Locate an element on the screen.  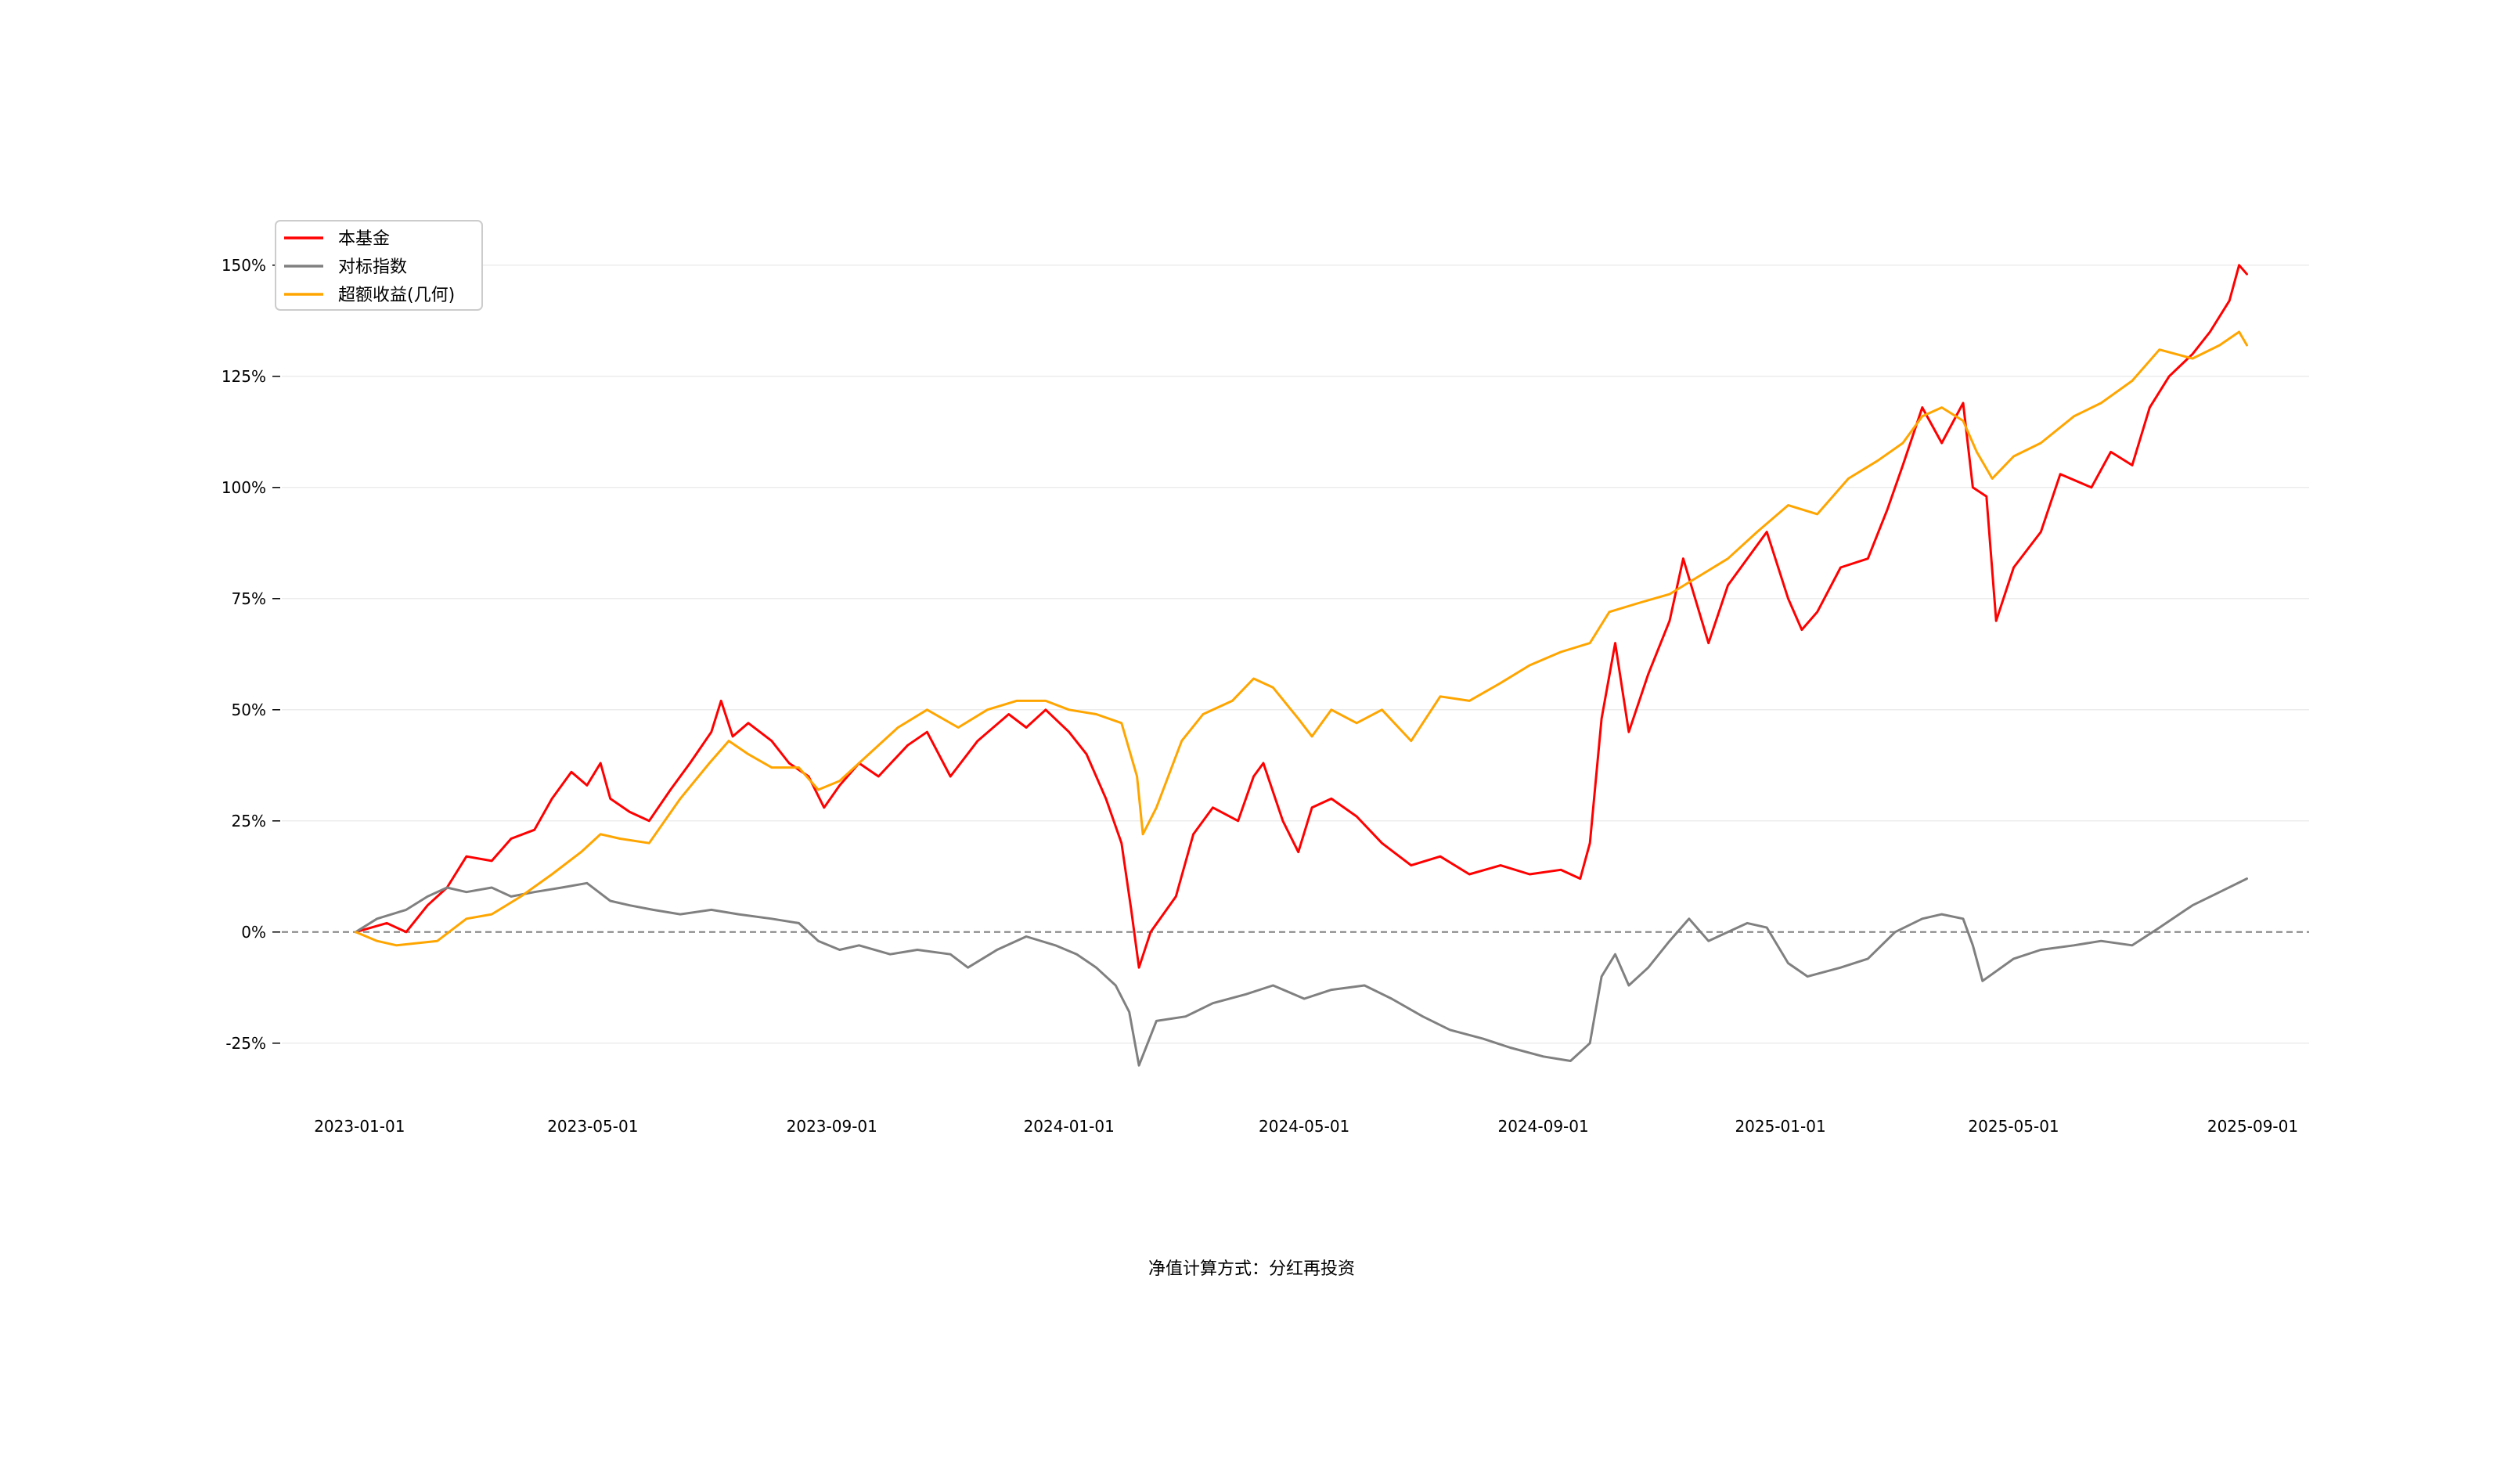
y-tick-label: 0% is located at coordinates (253, 933).